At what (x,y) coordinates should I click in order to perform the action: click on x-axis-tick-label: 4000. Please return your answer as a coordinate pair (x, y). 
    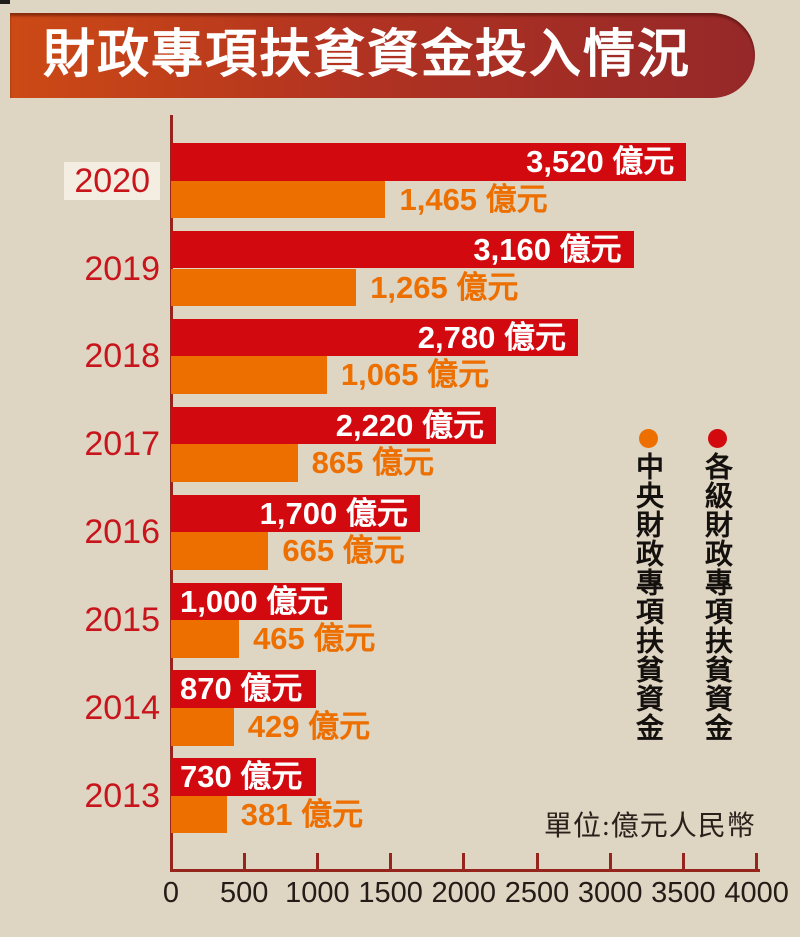
    Looking at the image, I should click on (756, 893).